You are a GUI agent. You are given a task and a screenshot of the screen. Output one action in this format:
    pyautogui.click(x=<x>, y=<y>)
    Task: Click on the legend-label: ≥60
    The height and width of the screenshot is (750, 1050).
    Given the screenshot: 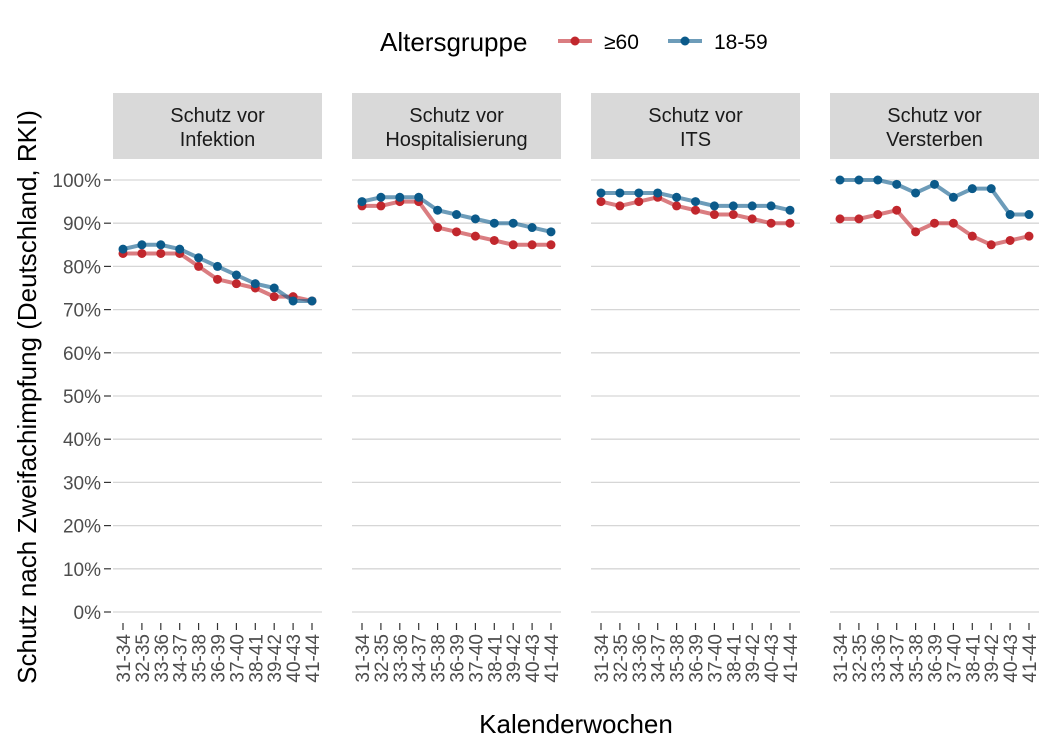 What is the action you would take?
    pyautogui.click(x=621, y=42)
    